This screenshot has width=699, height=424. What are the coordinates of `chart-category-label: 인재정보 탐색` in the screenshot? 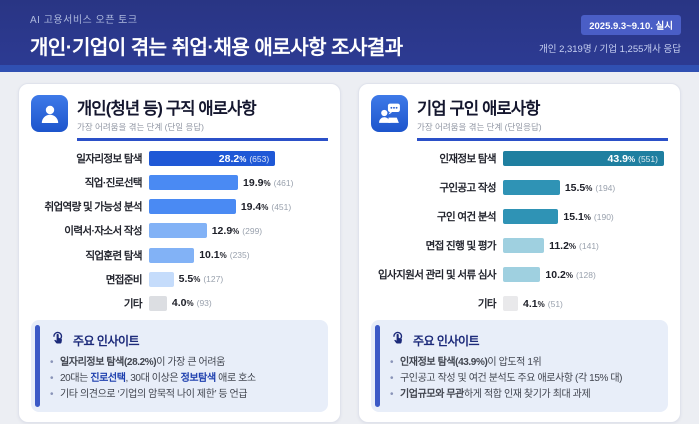 It's located at (467, 159).